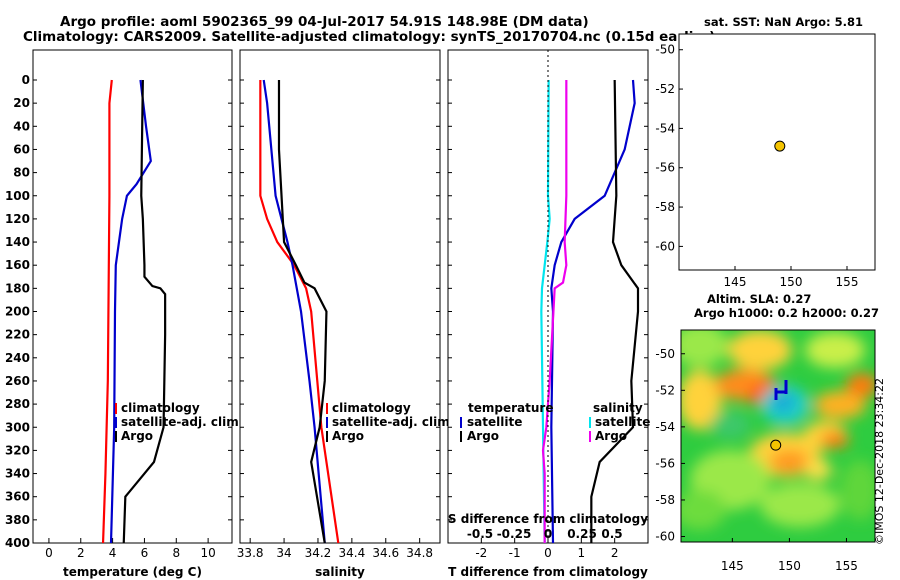 The height and width of the screenshot is (580, 900). What do you see at coordinates (419, 553) in the screenshot?
I see `salinity-xtick-label: 34.8` at bounding box center [419, 553].